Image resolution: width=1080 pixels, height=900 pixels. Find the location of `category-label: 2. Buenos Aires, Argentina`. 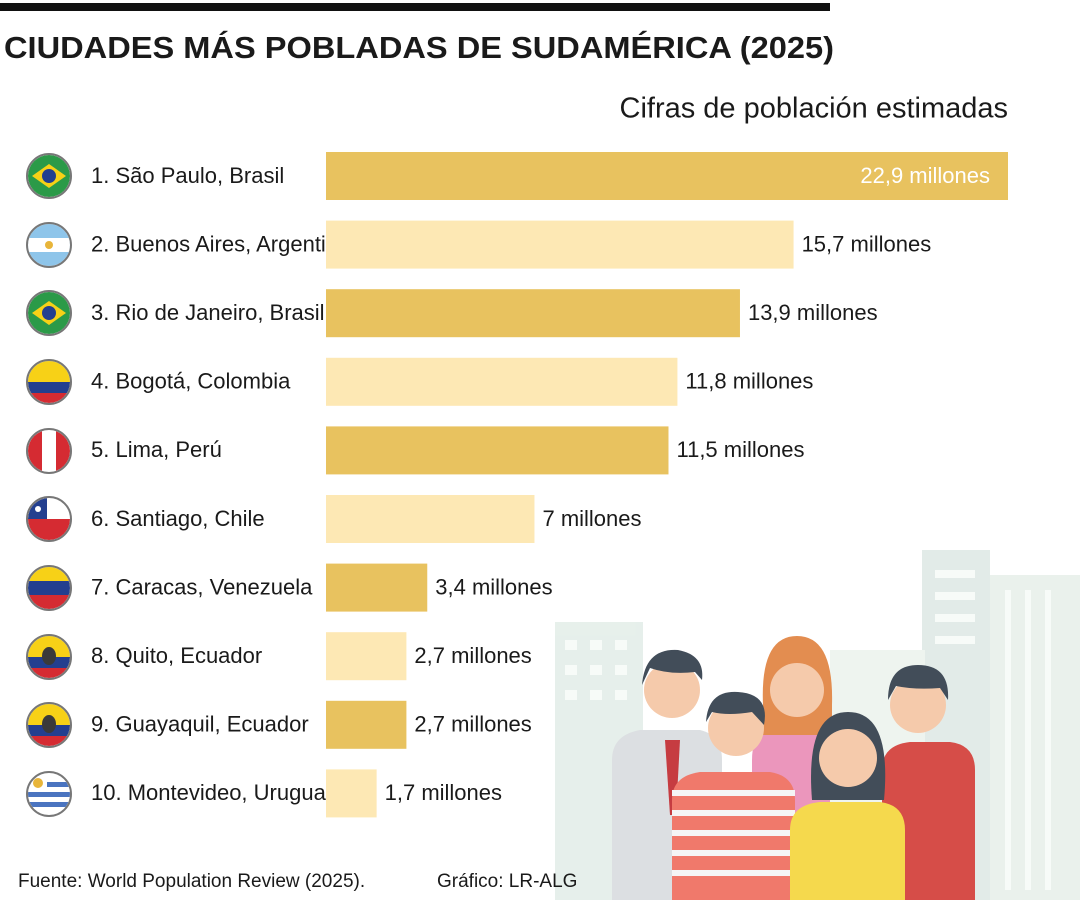

category-label: 2. Buenos Aires, Argentina is located at coordinates (221, 243).